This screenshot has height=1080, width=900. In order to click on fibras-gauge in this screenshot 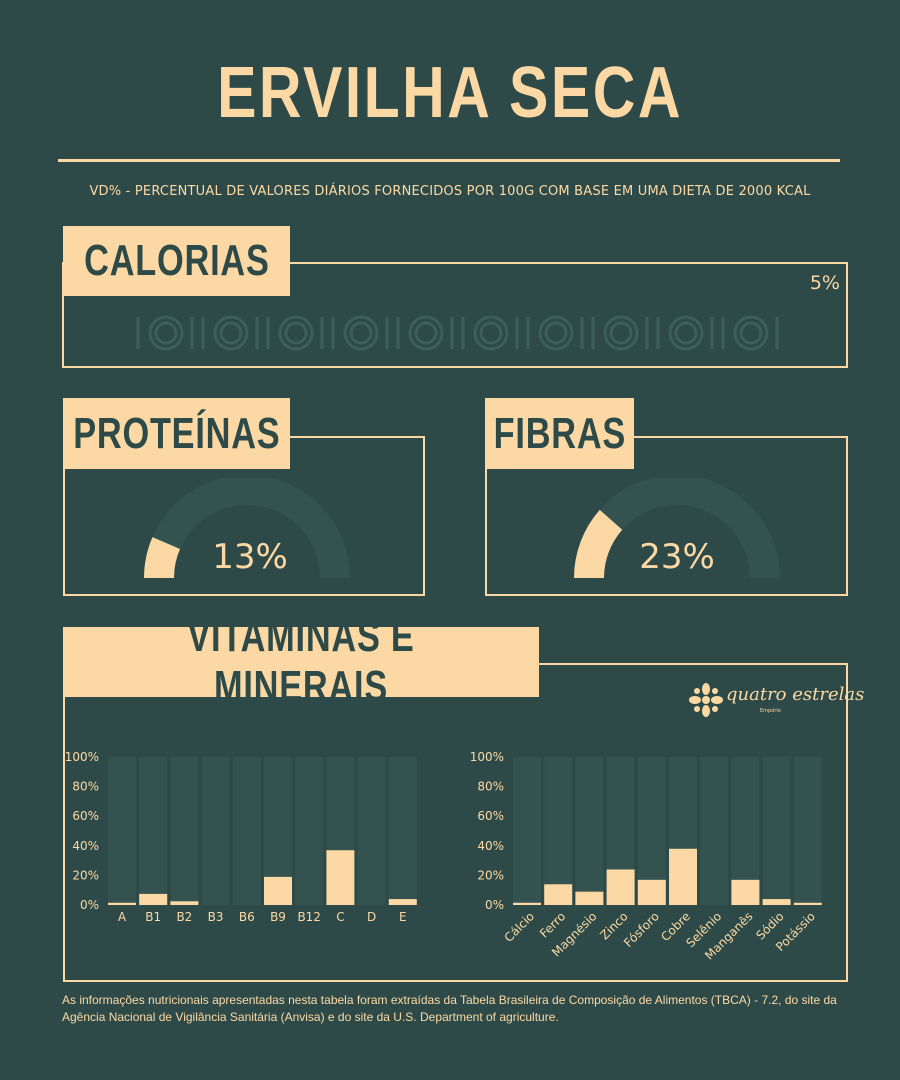, I will do `click(677, 528)`.